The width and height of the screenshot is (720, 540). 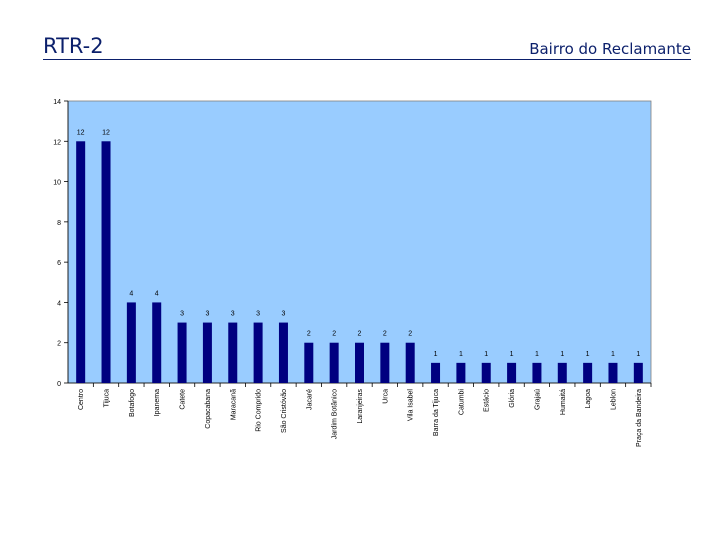 I want to click on x-tick-label: Rio Comprido, so click(x=259, y=410).